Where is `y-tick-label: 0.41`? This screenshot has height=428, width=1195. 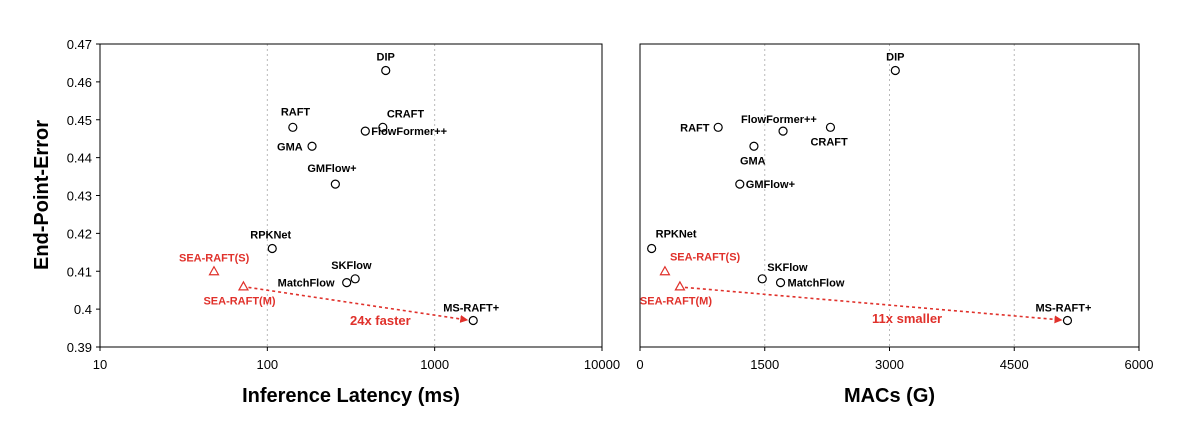 y-tick-label: 0.41 is located at coordinates (79, 271).